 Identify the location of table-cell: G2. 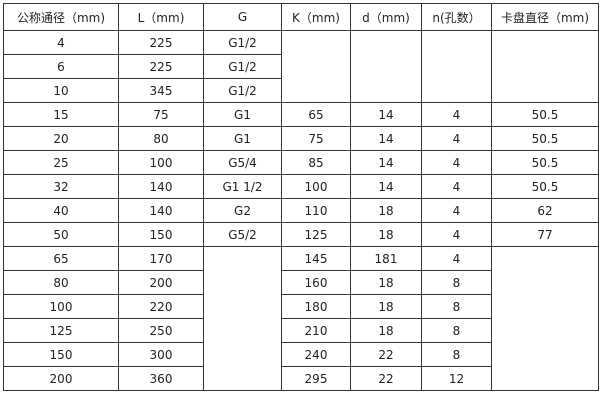
(242, 210).